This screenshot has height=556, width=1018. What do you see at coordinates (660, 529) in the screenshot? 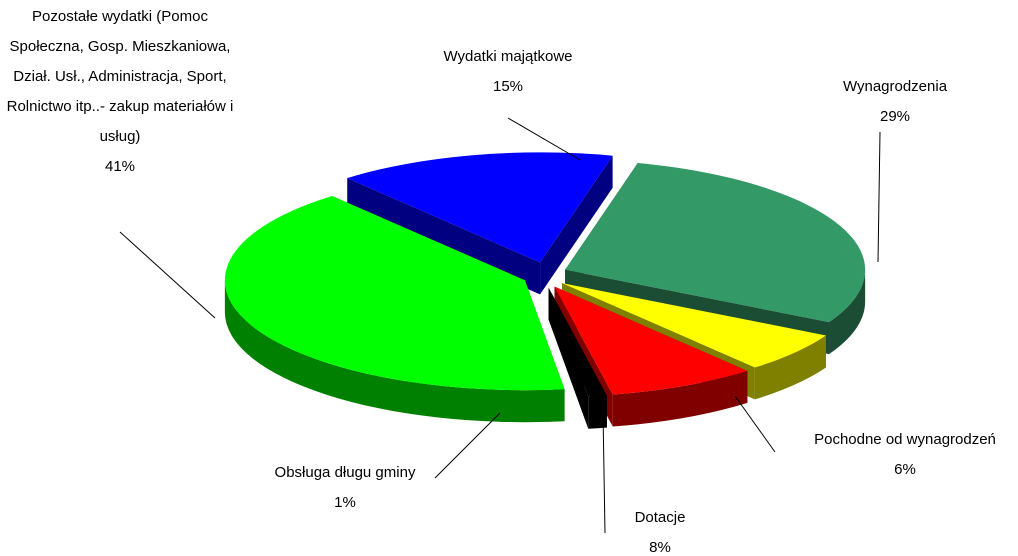
I see `slice-label: Dotacje 8%` at bounding box center [660, 529].